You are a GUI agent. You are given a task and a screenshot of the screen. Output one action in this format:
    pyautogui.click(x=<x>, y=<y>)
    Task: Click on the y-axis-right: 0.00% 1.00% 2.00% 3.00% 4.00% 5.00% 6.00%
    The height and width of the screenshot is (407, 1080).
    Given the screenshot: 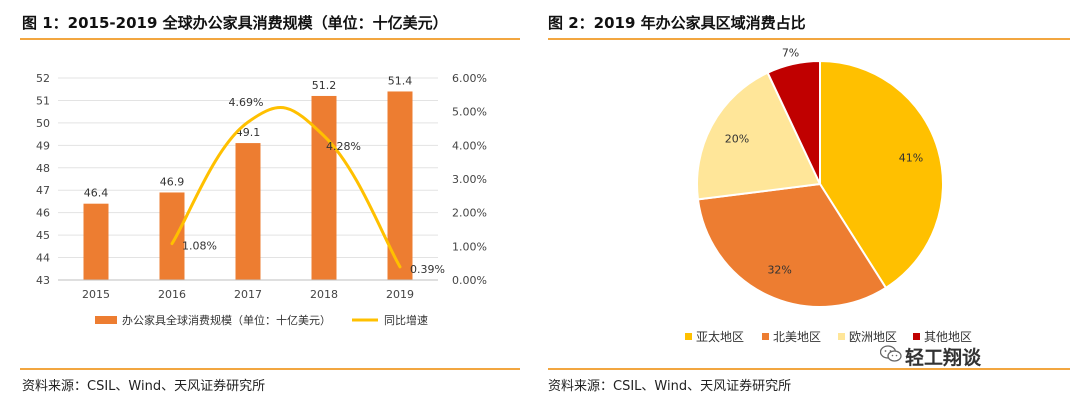 What is the action you would take?
    pyautogui.click(x=469, y=179)
    